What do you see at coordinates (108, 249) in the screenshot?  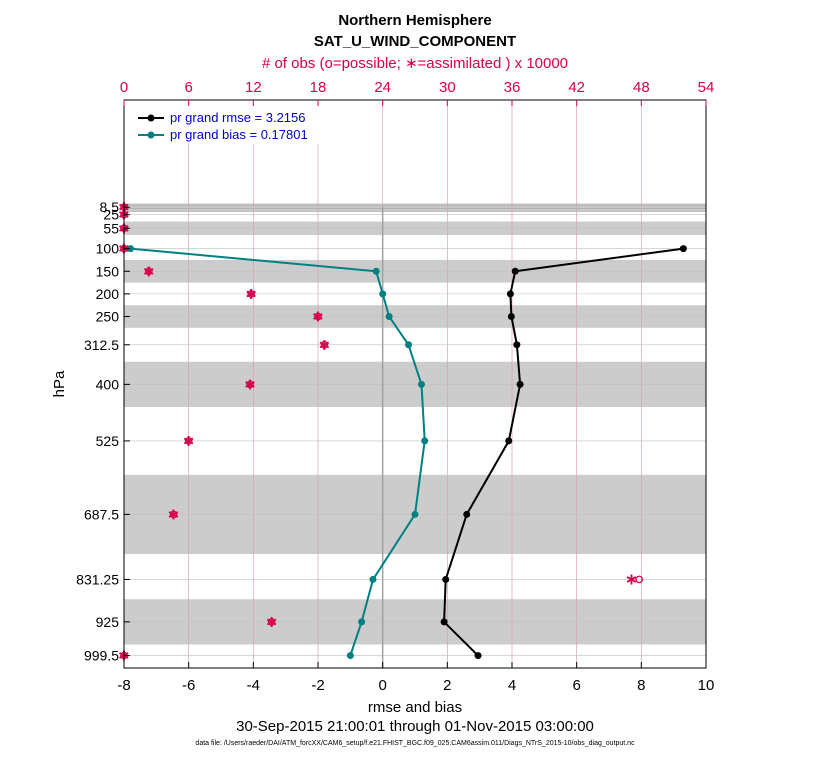 I see `y-tick-label: 100` at bounding box center [108, 249].